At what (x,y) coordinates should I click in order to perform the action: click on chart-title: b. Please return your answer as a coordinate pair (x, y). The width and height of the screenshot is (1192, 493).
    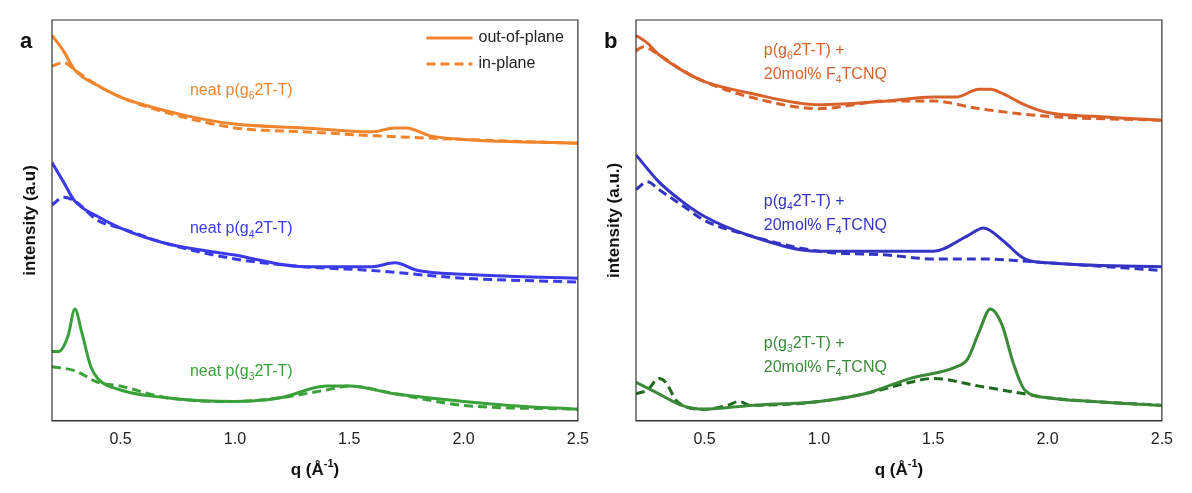
    Looking at the image, I should click on (611, 41).